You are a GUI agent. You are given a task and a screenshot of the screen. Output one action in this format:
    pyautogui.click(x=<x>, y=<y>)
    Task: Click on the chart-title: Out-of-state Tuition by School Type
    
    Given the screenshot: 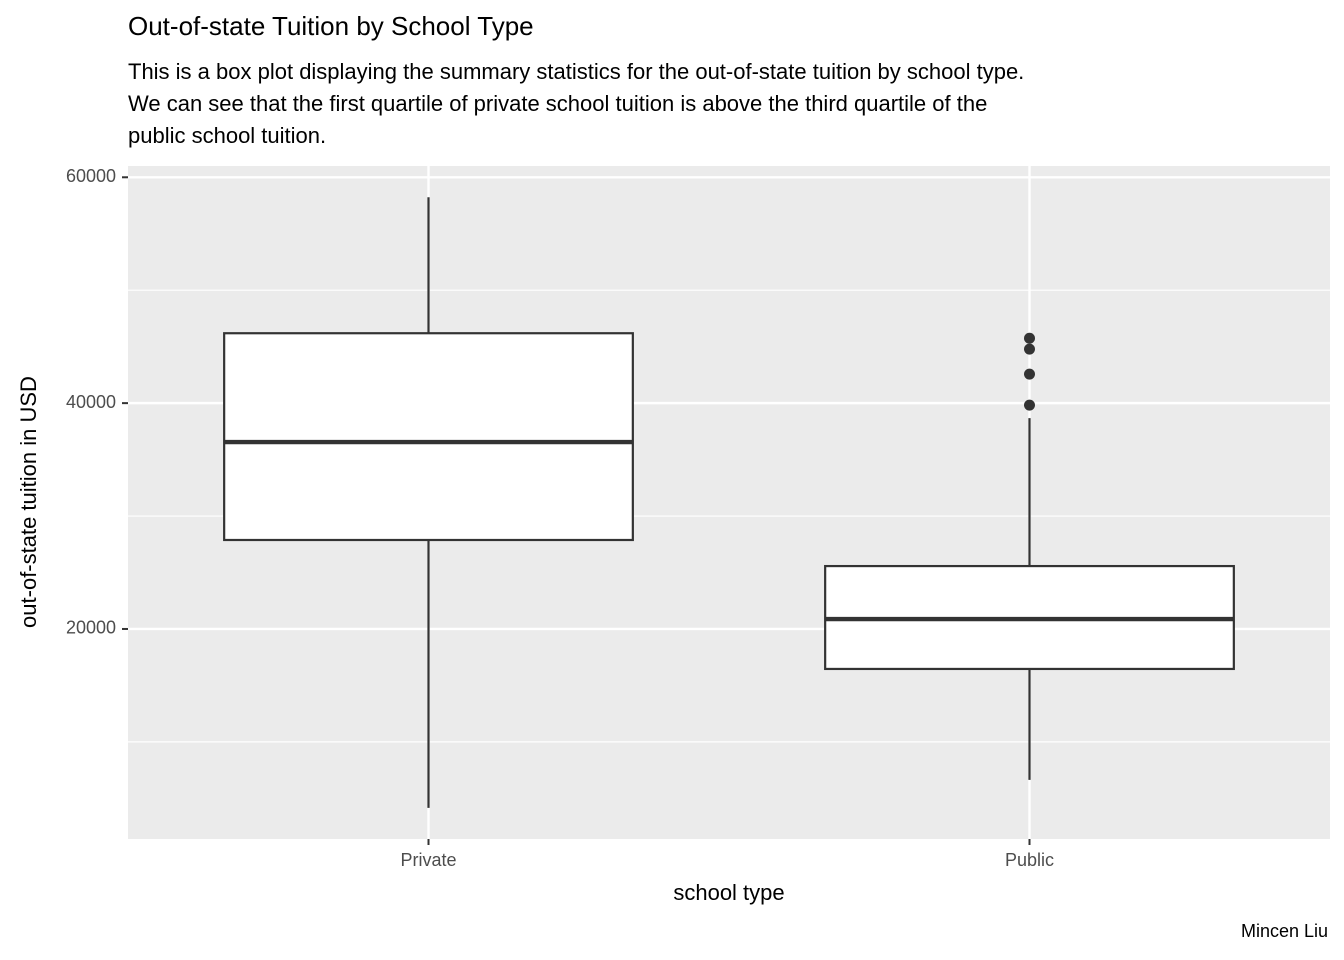 What is the action you would take?
    pyautogui.click(x=331, y=26)
    